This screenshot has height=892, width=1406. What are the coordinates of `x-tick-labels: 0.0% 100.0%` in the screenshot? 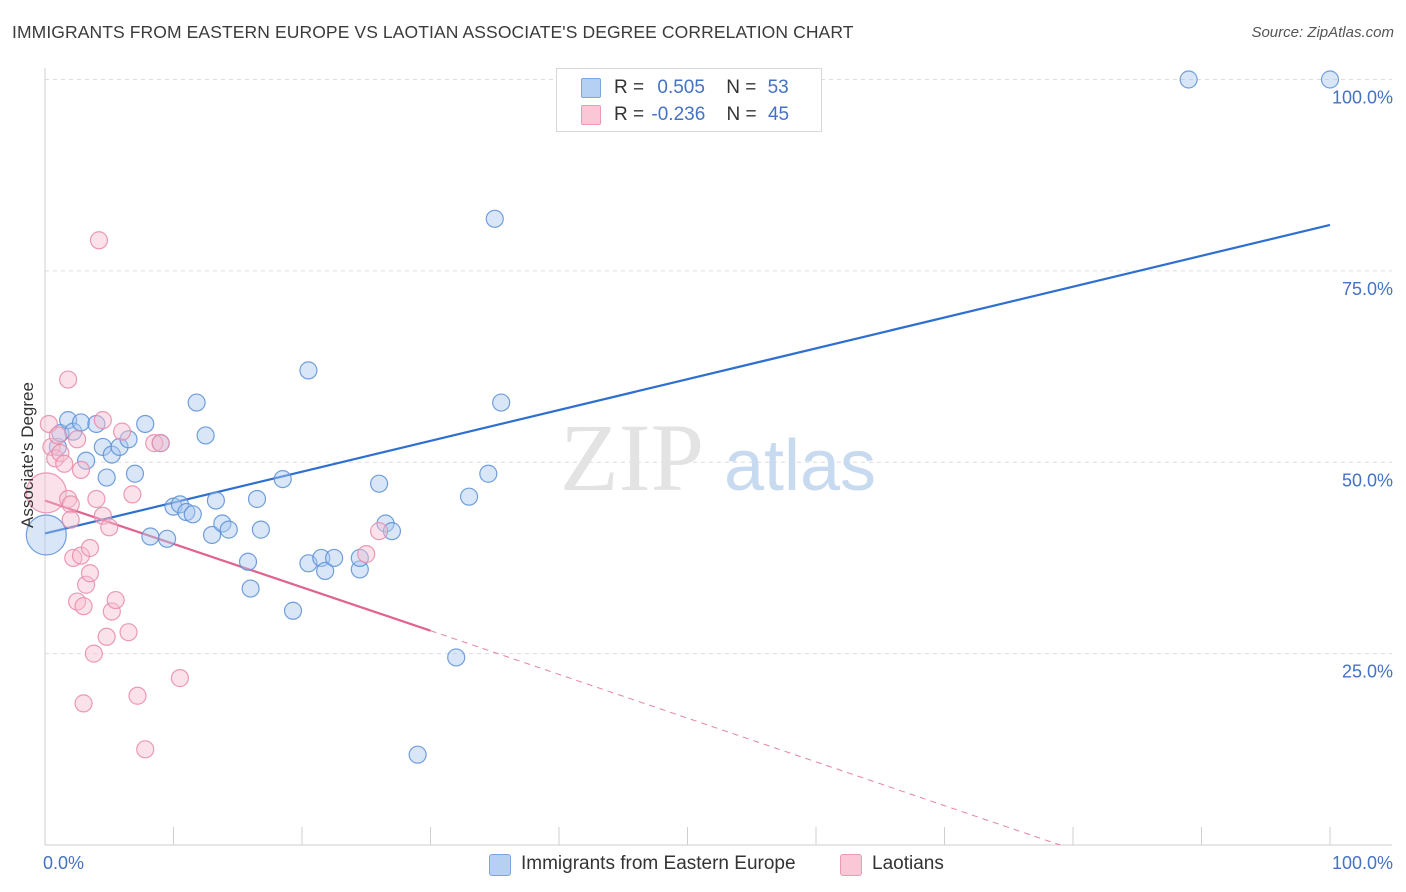 It's located at (718, 863).